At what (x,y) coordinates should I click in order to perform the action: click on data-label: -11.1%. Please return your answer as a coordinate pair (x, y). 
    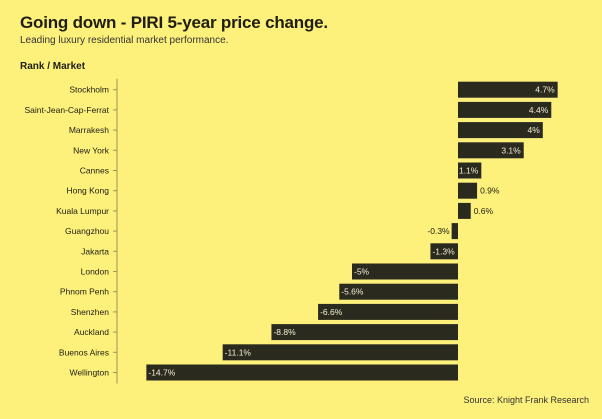
    Looking at the image, I should click on (238, 352).